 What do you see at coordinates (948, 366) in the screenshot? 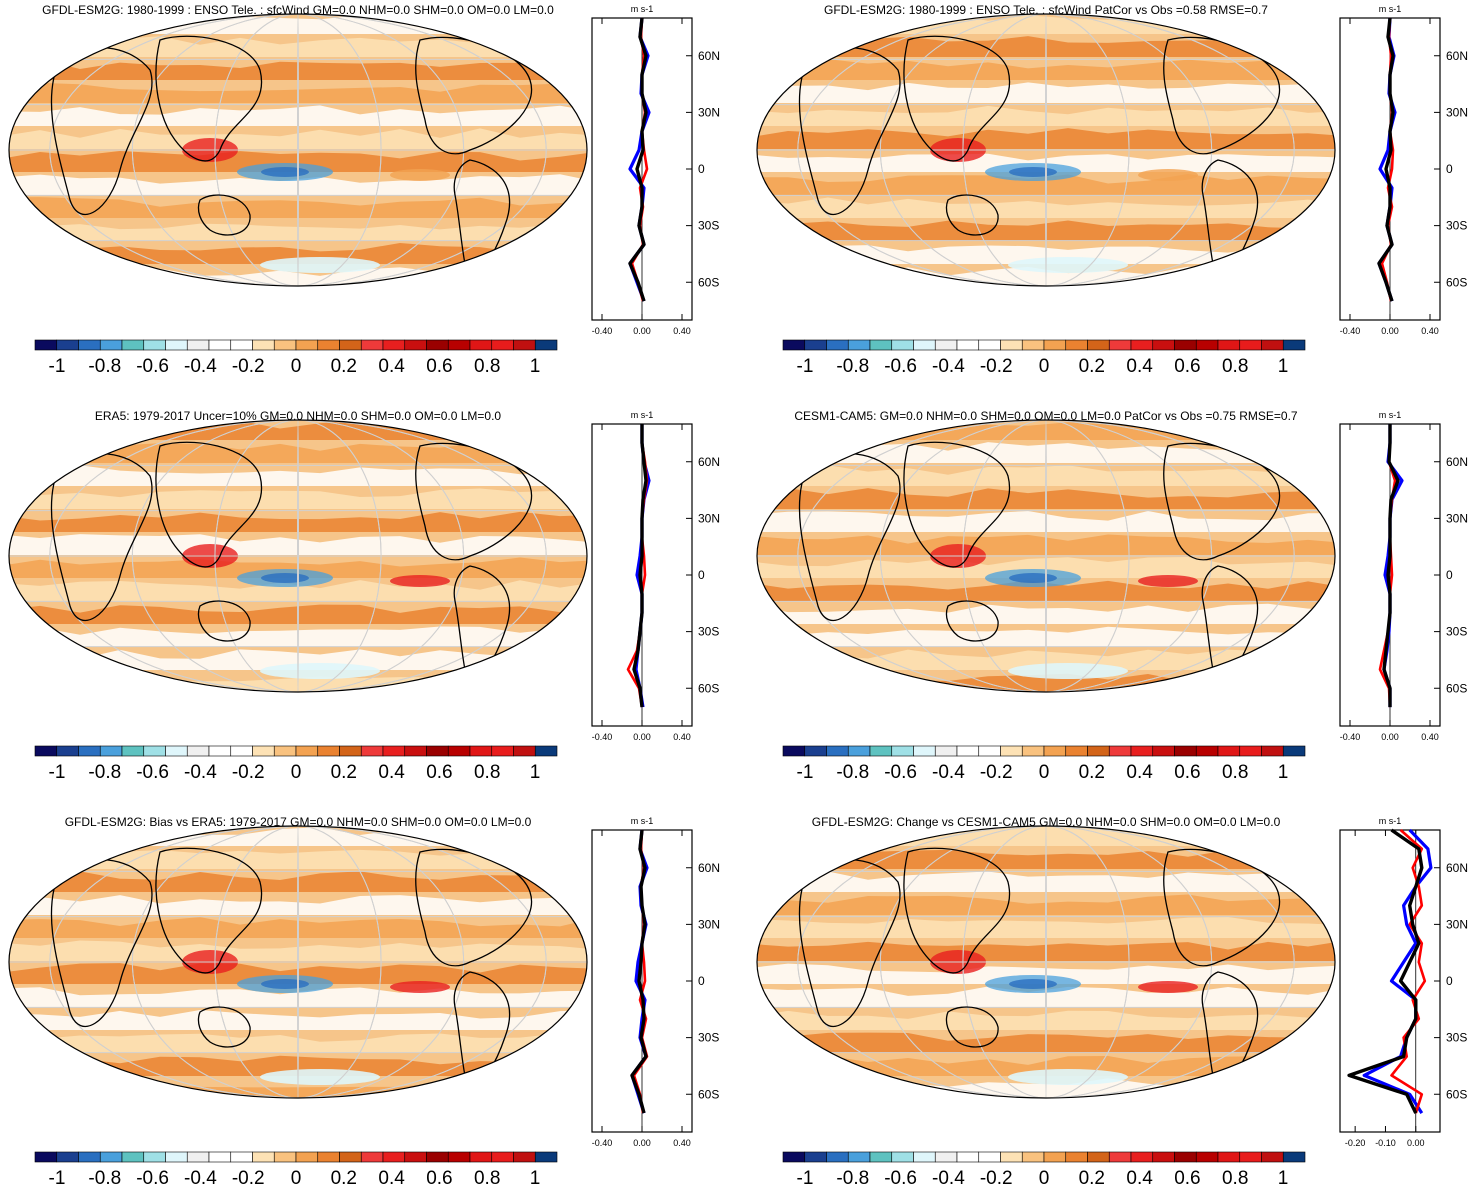
I see `colorbar-label: -0.4` at bounding box center [948, 366].